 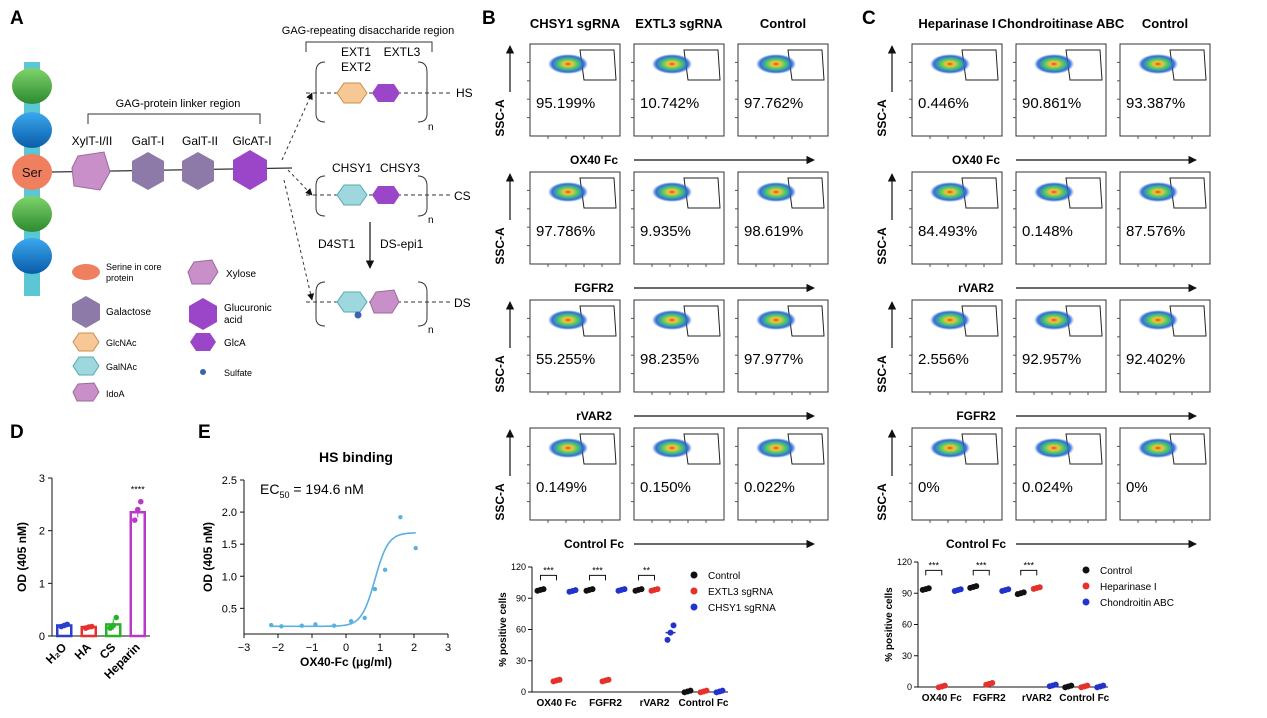 What do you see at coordinates (414, 648) in the screenshot?
I see `e-x-tick-label: 2` at bounding box center [414, 648].